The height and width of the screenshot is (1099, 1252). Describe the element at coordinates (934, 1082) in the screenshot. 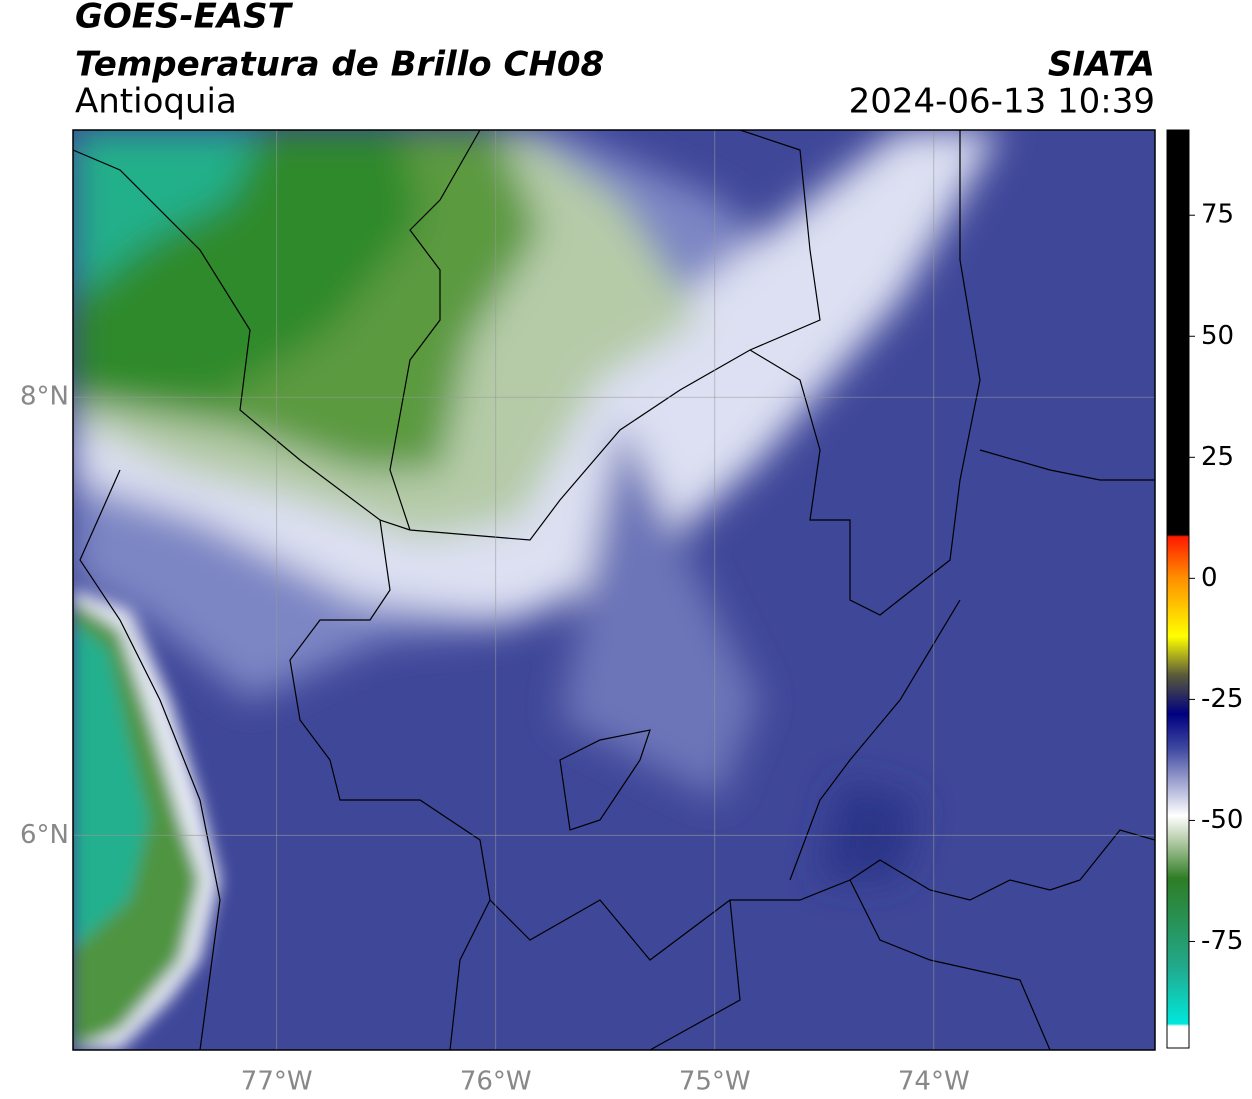

I see `x-tick-label: 74°W` at that location.